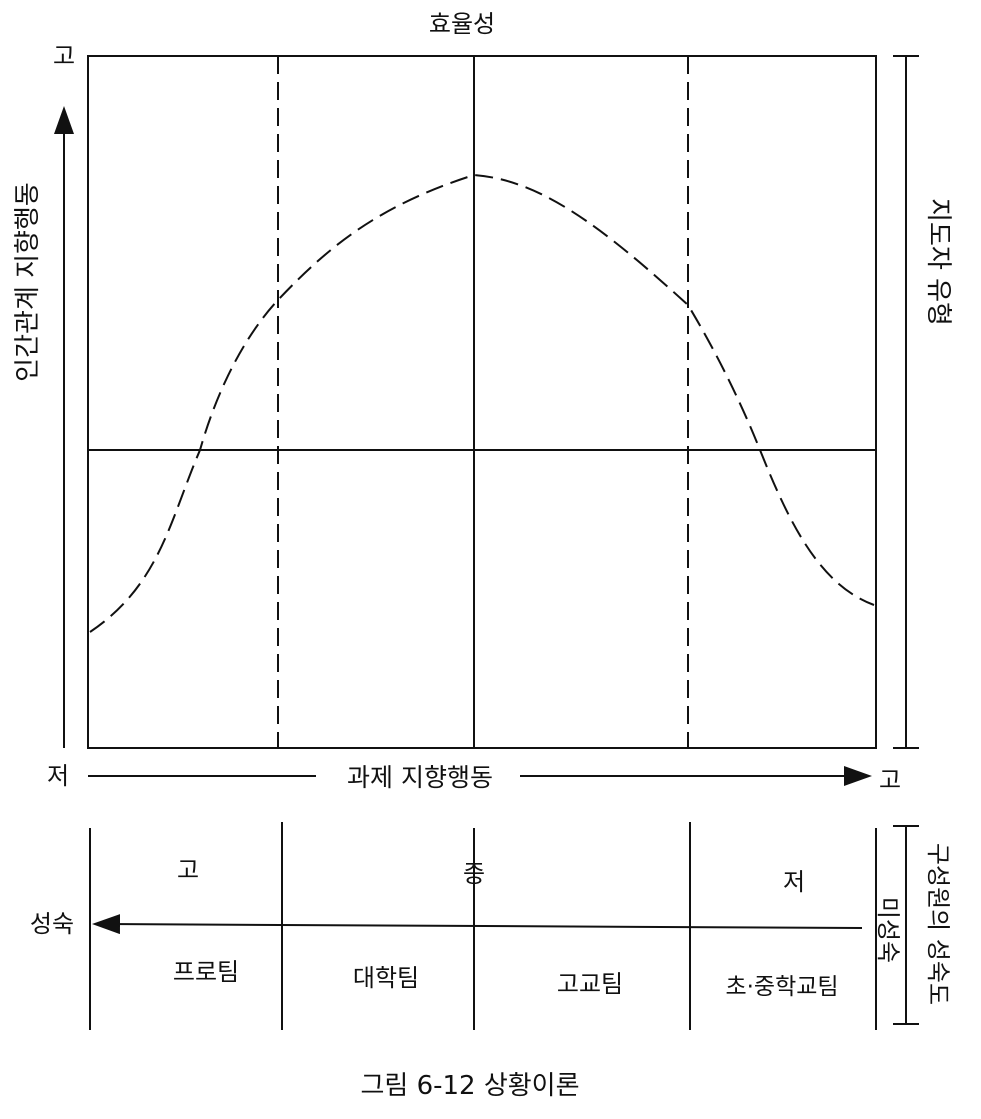 Image resolution: width=981 pixels, height=1119 pixels. I want to click on figure-caption: 그림 6-12 상황이론, so click(469, 1086).